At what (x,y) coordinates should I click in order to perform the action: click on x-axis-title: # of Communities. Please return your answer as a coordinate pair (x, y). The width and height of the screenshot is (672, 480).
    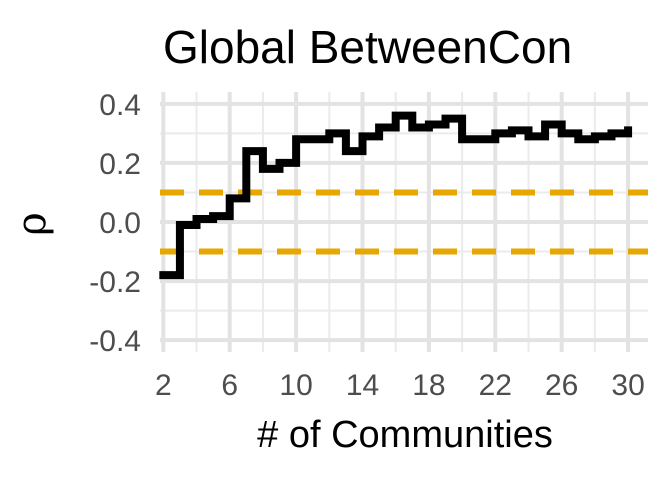
    Looking at the image, I should click on (405, 435).